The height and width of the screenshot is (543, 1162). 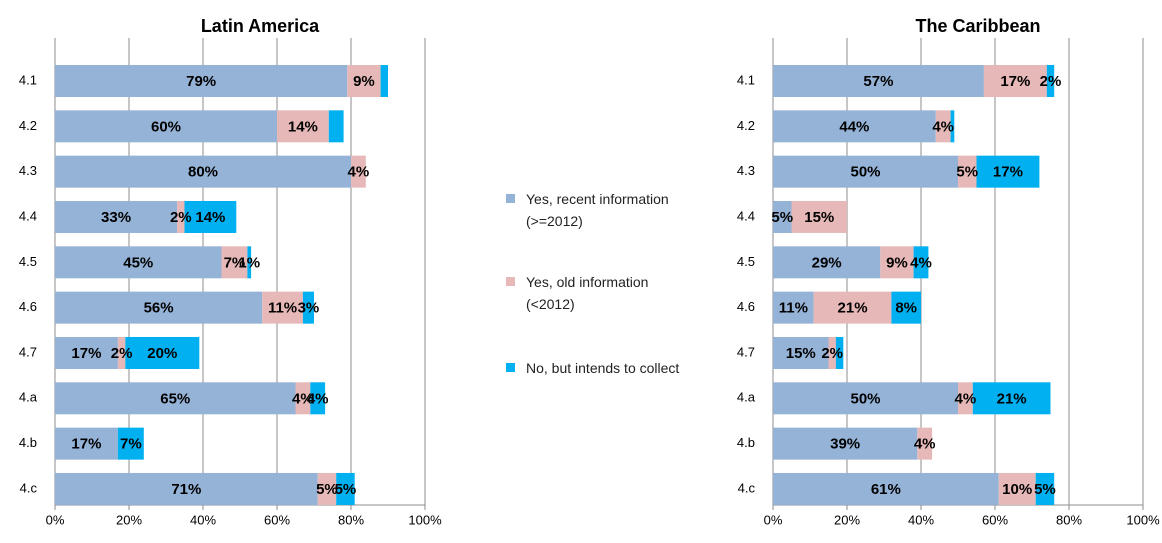 I want to click on x-tick-label: 60%, so click(x=995, y=519).